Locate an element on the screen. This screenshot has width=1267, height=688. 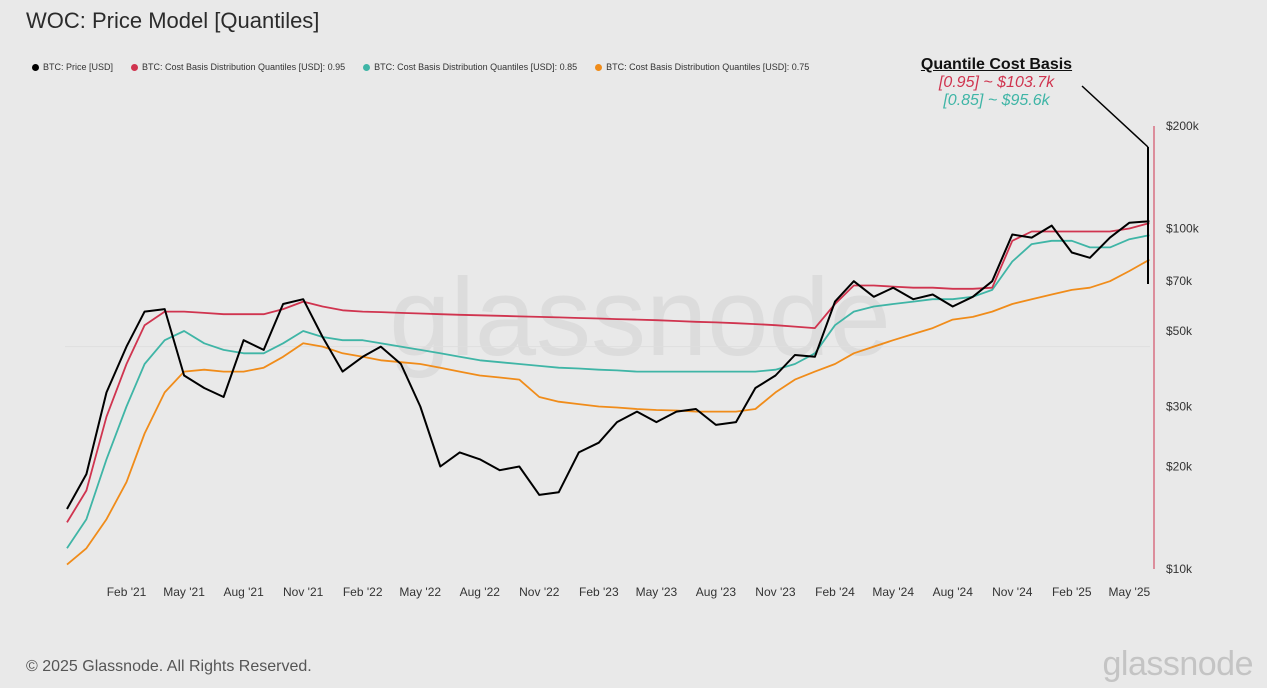
copyright: © 2025 Glassnode. All Rights Reserved. is located at coordinates (169, 666).